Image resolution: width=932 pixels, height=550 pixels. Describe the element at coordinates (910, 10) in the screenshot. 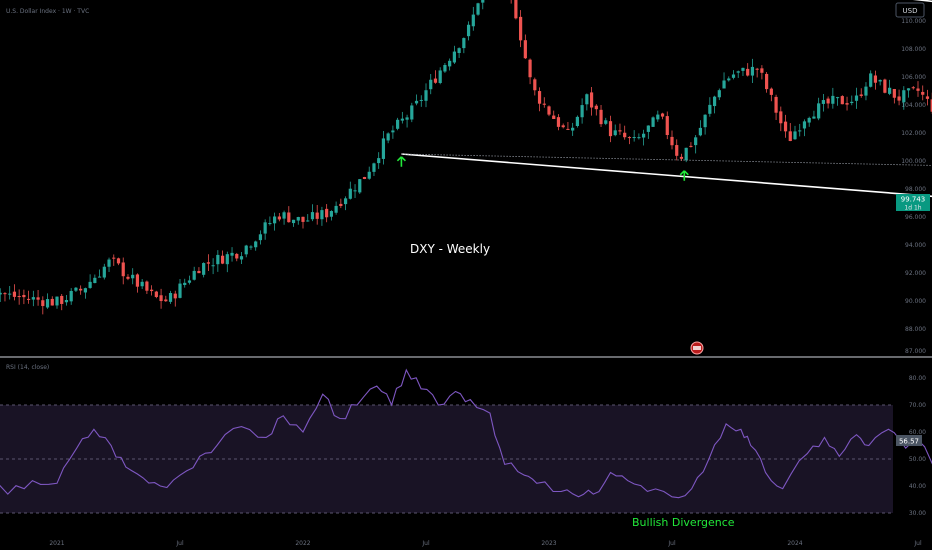

I see `currency-button: USD` at that location.